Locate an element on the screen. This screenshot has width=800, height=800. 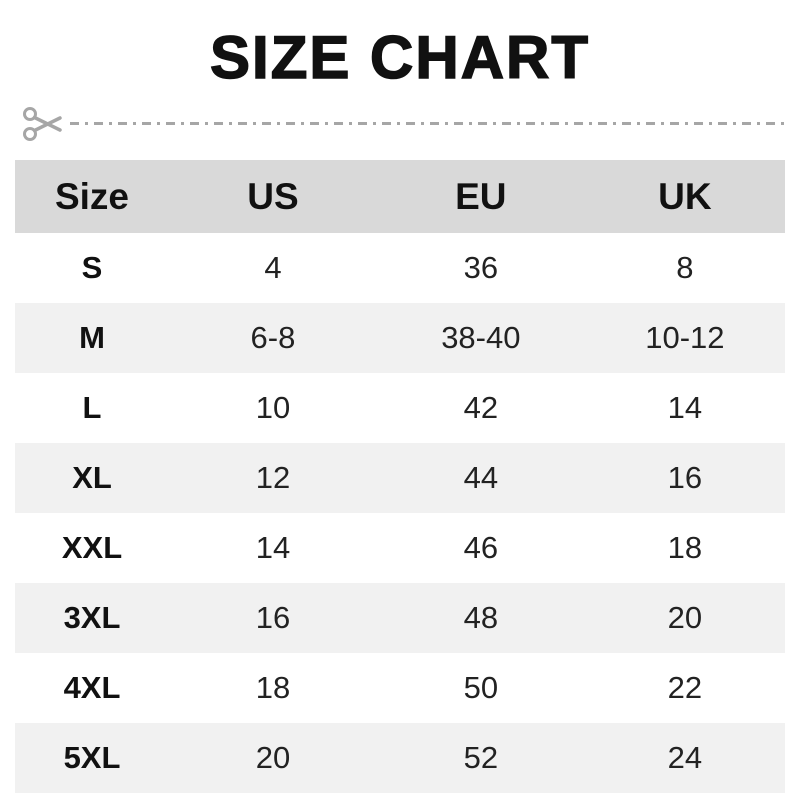
column-header-size: Size is located at coordinates (92, 196).